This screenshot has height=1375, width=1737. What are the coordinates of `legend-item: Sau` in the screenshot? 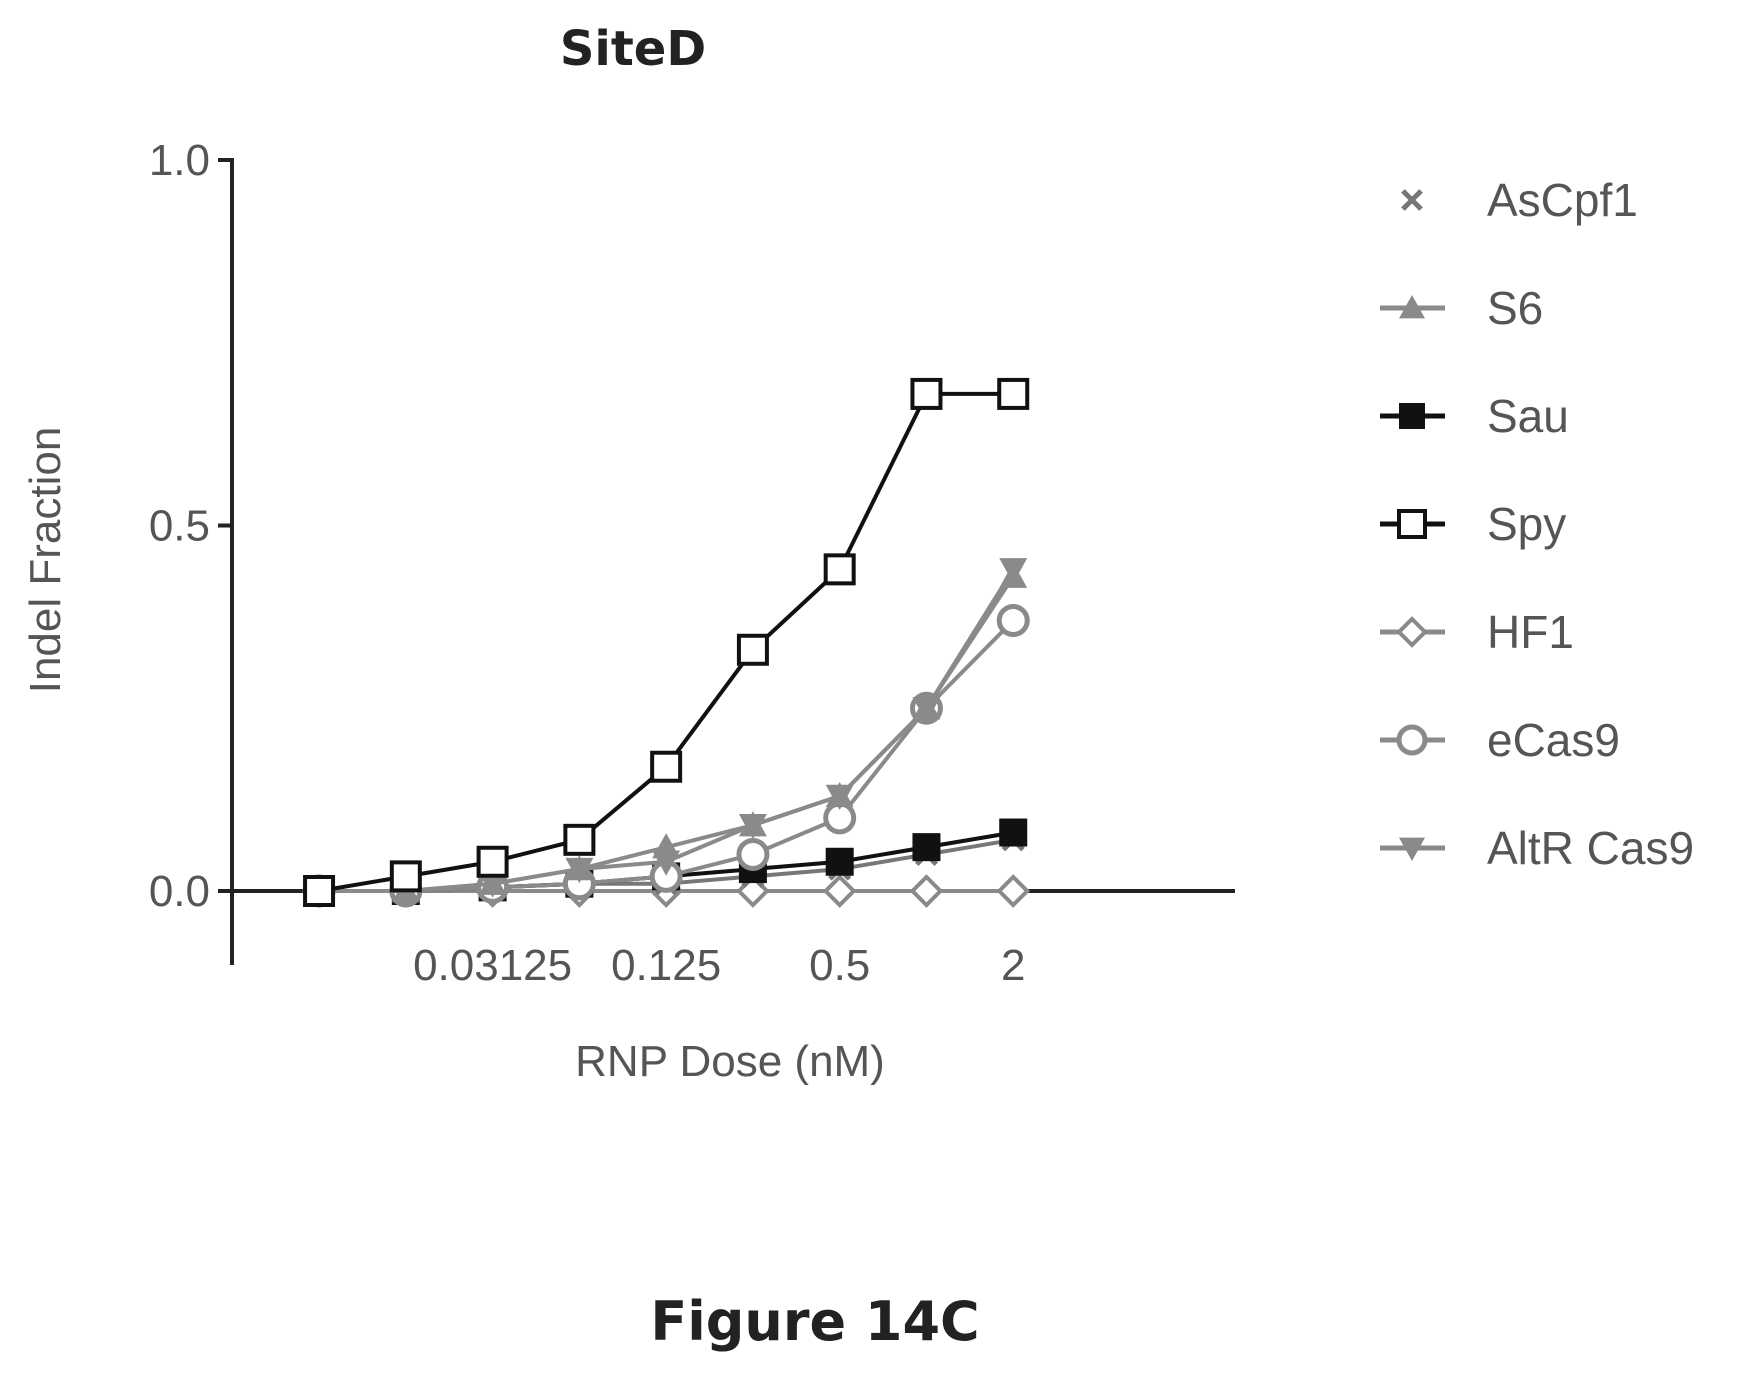 It's located at (1474, 416).